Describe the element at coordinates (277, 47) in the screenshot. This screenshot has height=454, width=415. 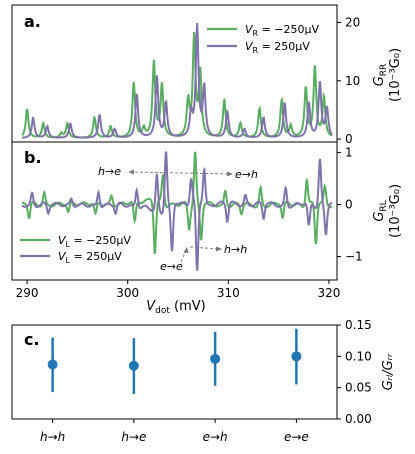
I see `legend-a-purple-label: VR = 250µV` at that location.